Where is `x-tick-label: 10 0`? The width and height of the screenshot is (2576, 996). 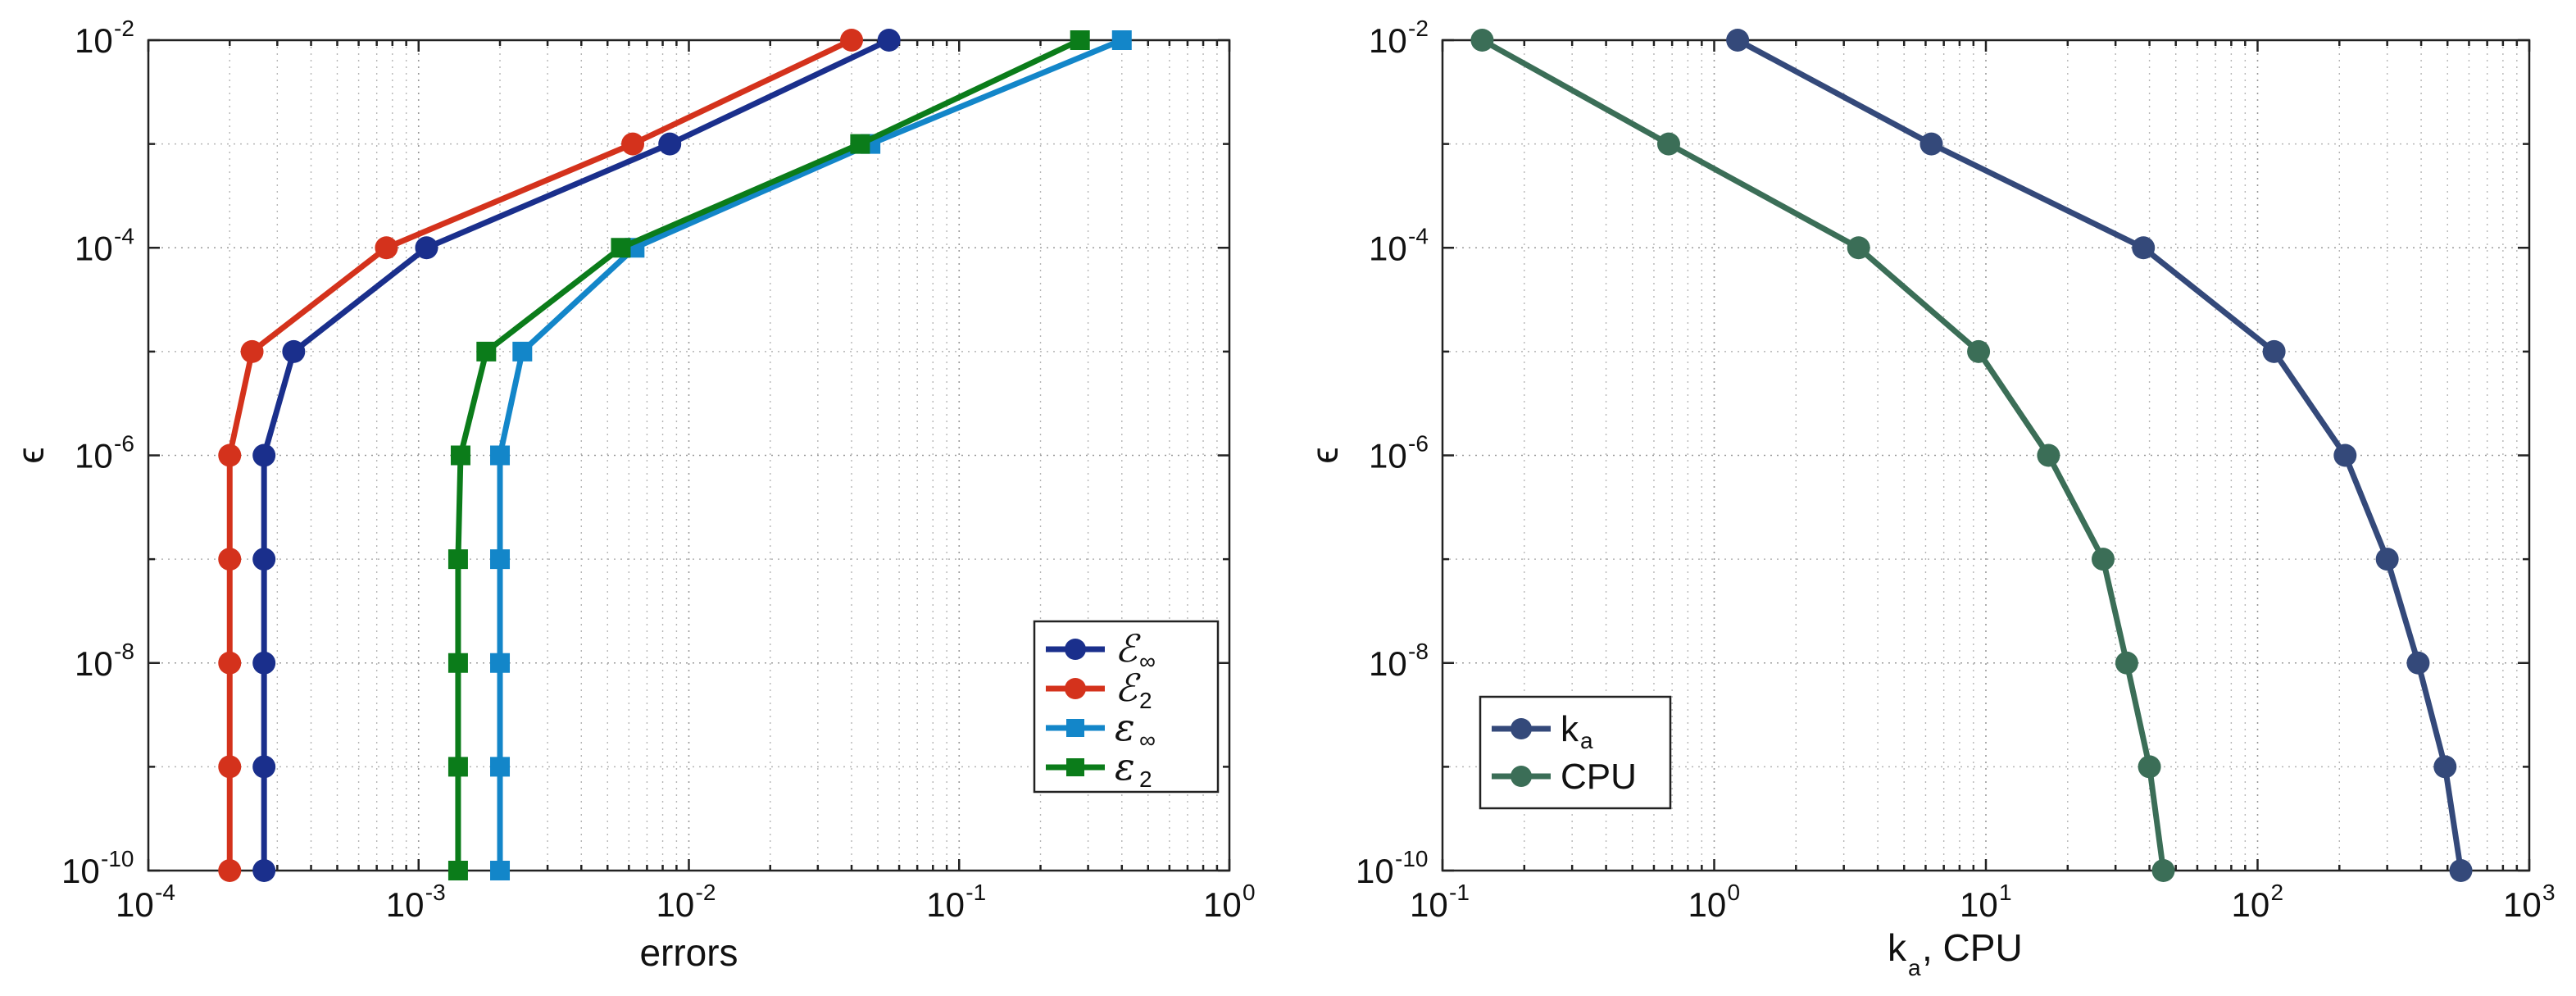 x-tick-label: 10 0 is located at coordinates (1714, 902).